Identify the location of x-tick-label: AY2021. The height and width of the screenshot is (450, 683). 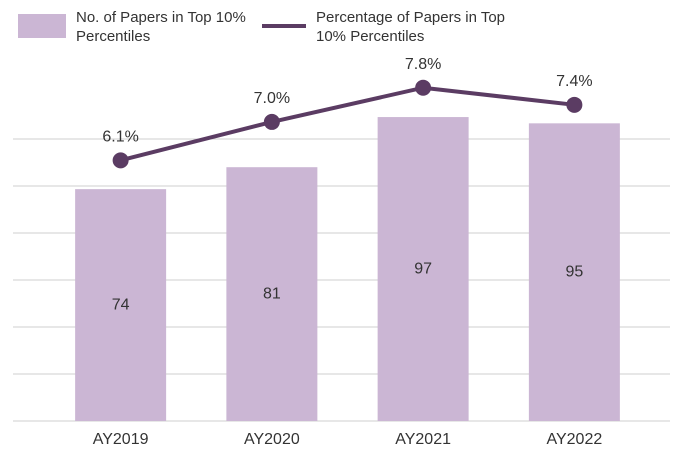
(423, 439).